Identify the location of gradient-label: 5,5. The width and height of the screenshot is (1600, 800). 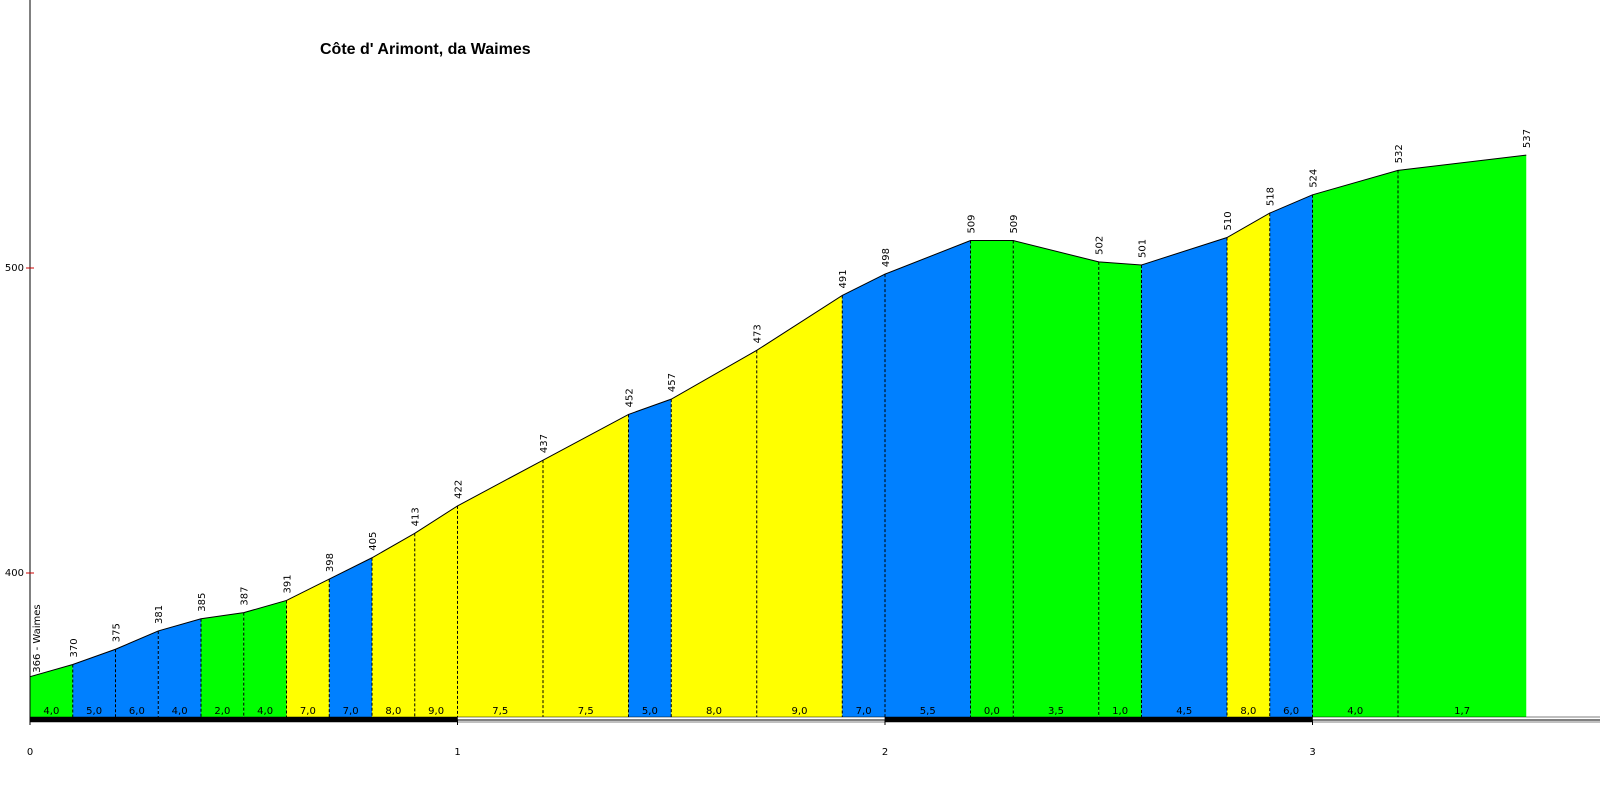
(928, 711).